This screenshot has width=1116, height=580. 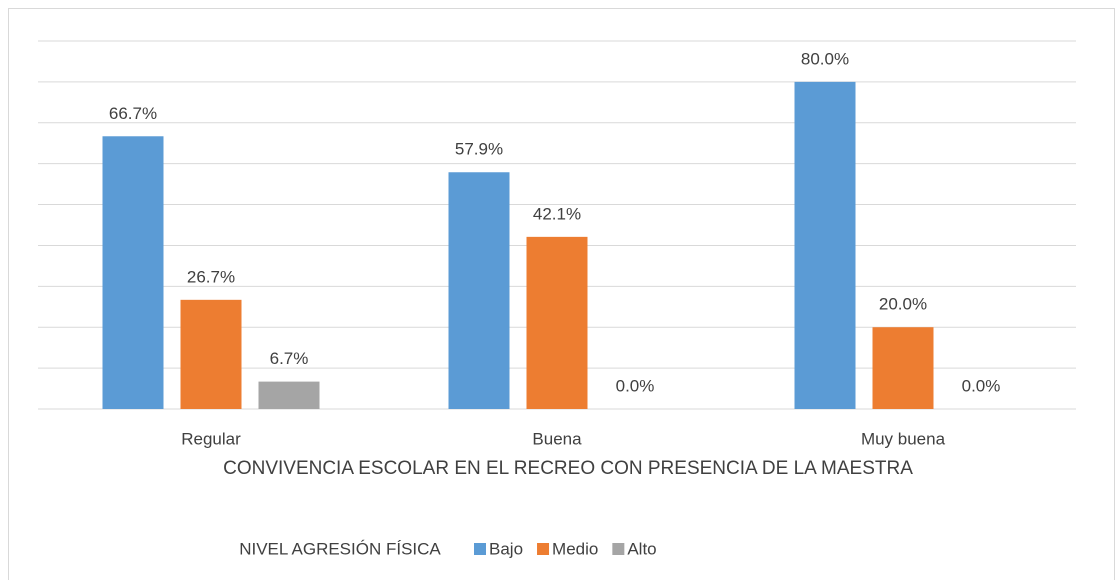 I want to click on x-tick-label: Muy buena, so click(x=903, y=438).